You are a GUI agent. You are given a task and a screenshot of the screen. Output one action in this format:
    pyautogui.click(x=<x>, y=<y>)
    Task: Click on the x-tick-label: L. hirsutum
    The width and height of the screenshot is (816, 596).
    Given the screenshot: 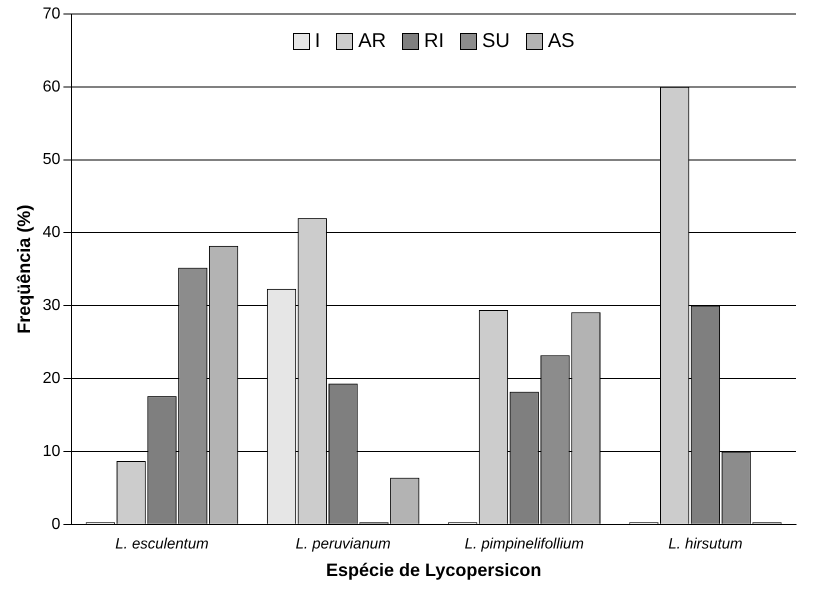 What is the action you would take?
    pyautogui.click(x=705, y=544)
    